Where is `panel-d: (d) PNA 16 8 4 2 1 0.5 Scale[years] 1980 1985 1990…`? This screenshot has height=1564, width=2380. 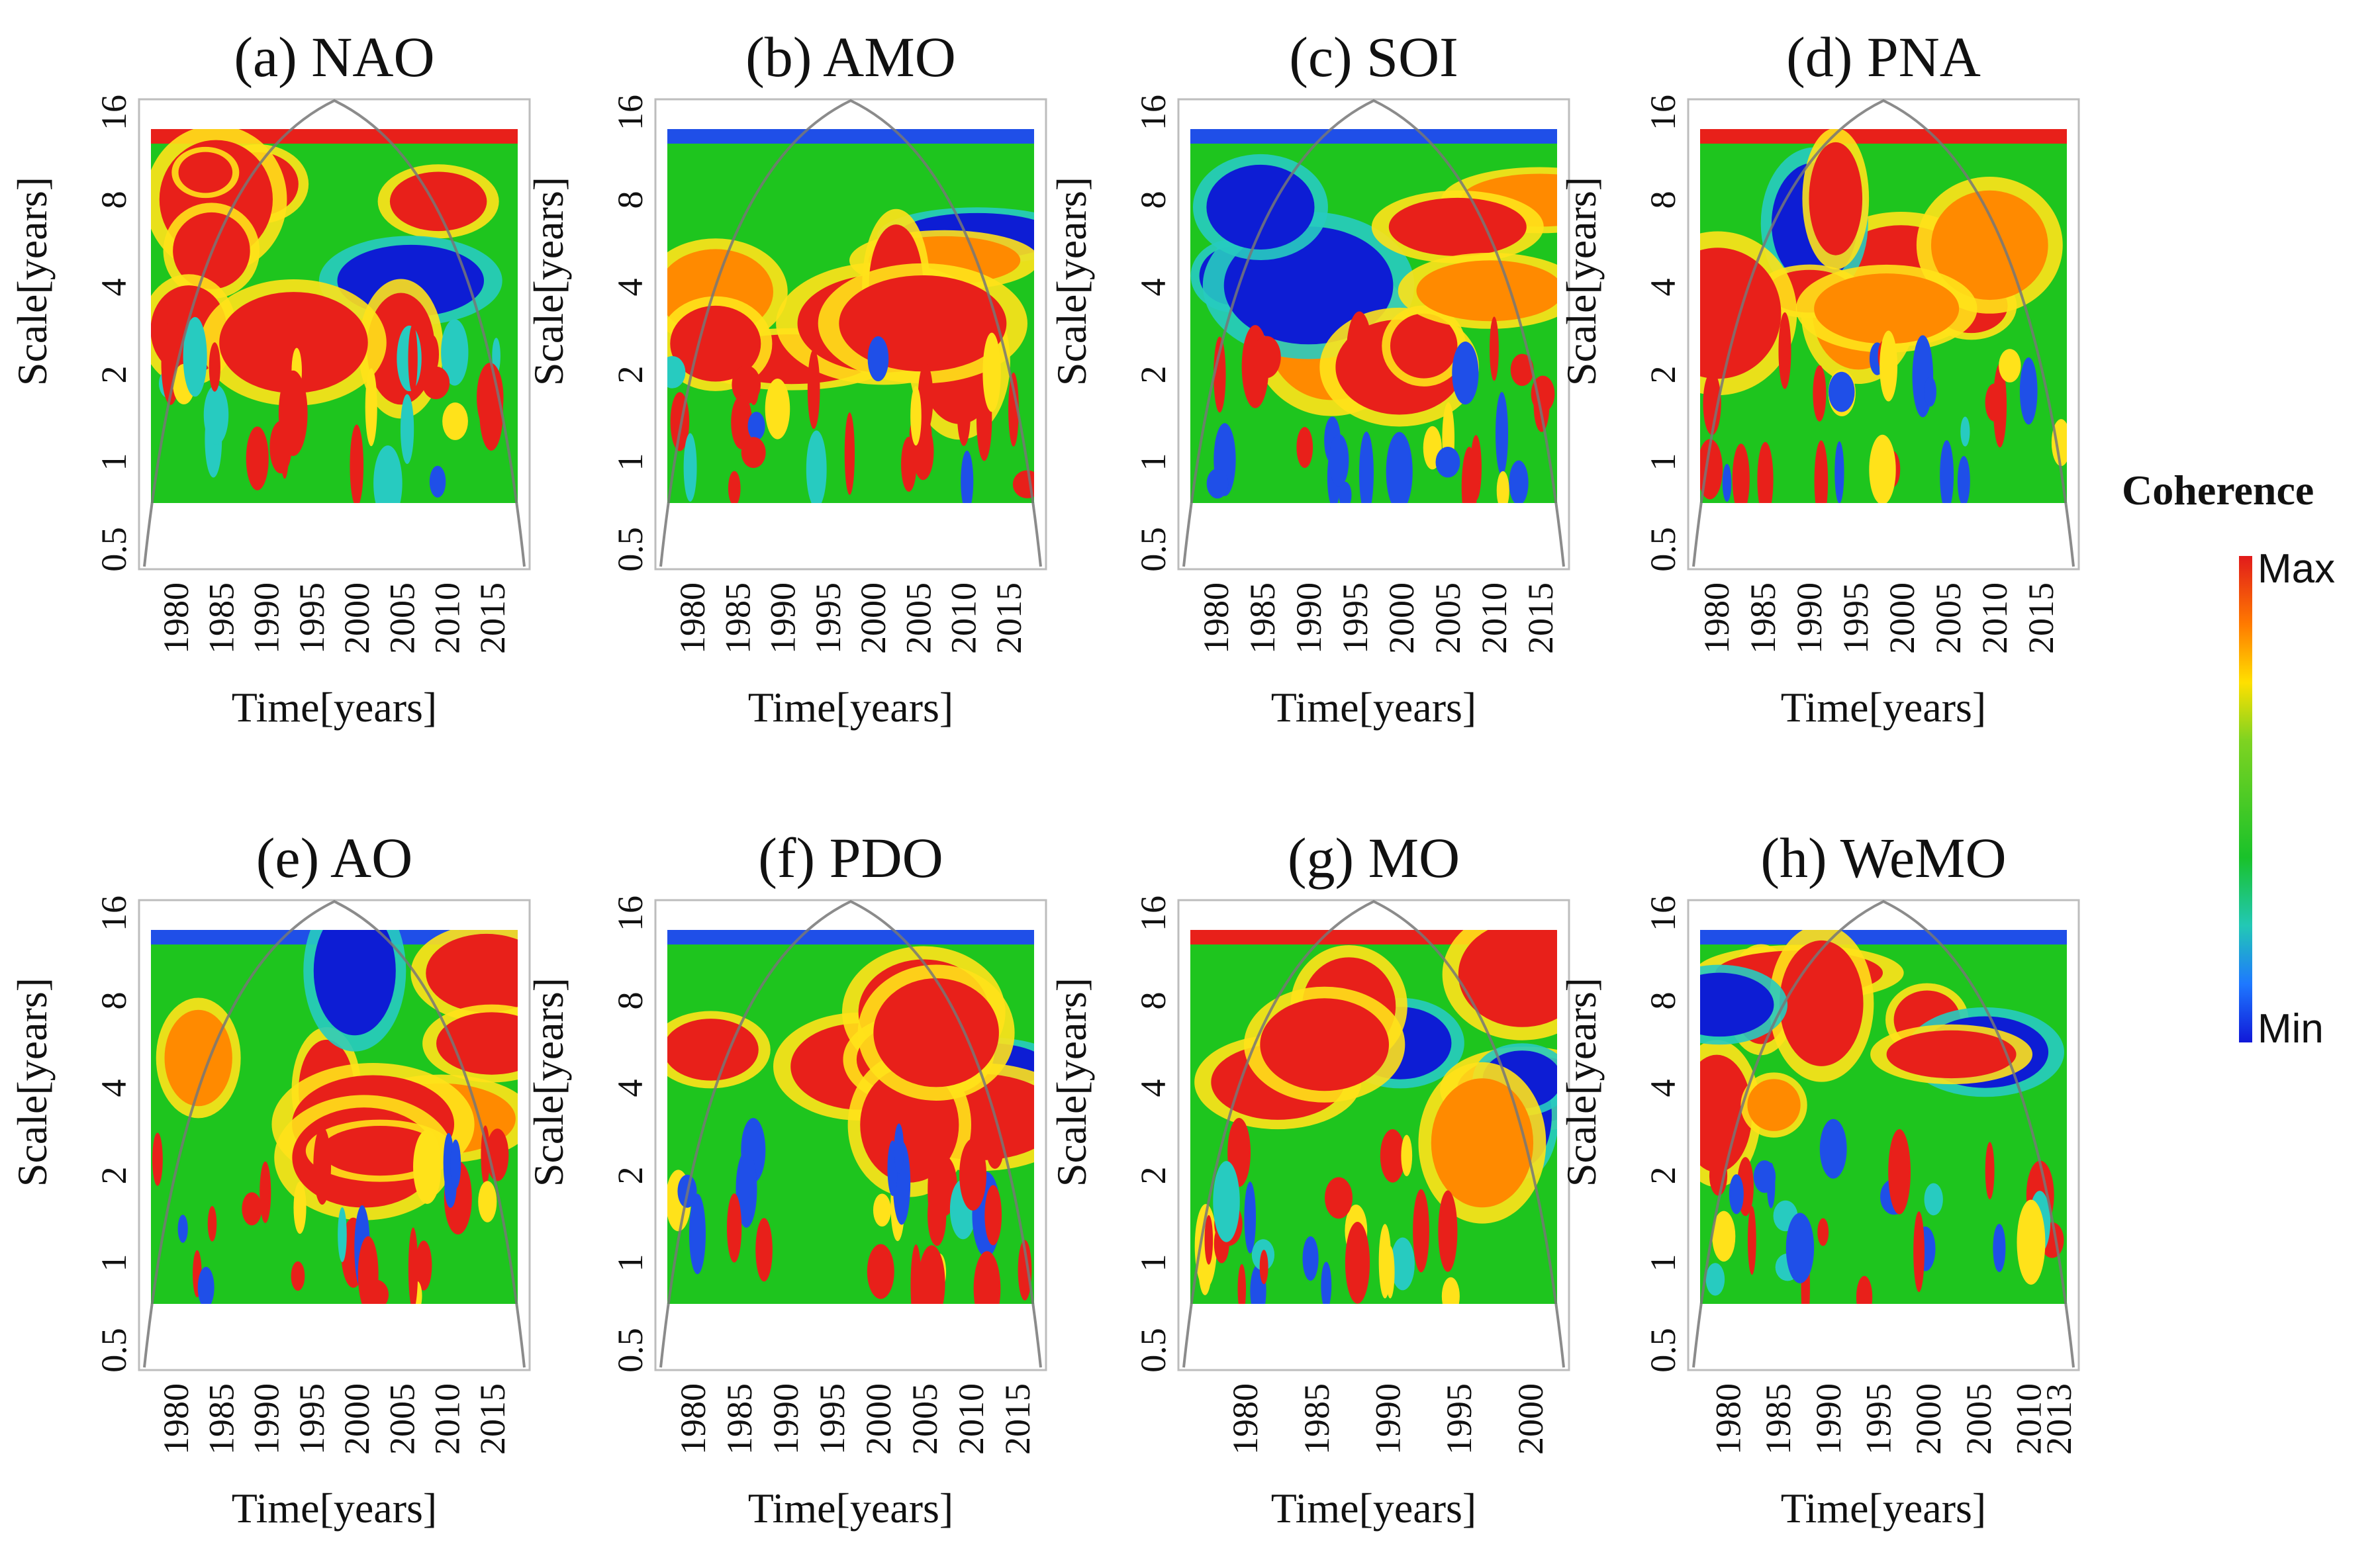 panel-d: (d) PNA 16 8 4 2 1 0.5 Scale[years] 1980 1985 1990… is located at coordinates (1819, 378).